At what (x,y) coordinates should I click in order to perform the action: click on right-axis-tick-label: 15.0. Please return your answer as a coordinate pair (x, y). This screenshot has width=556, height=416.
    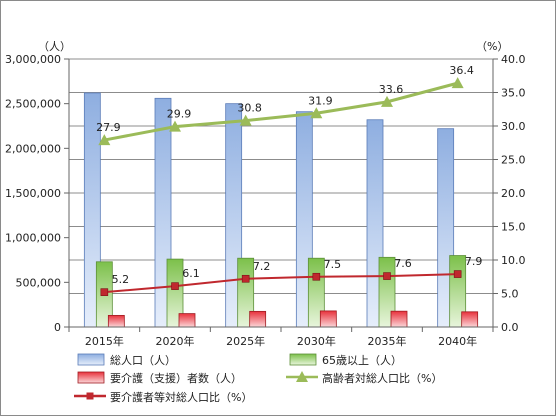
    Looking at the image, I should click on (513, 227).